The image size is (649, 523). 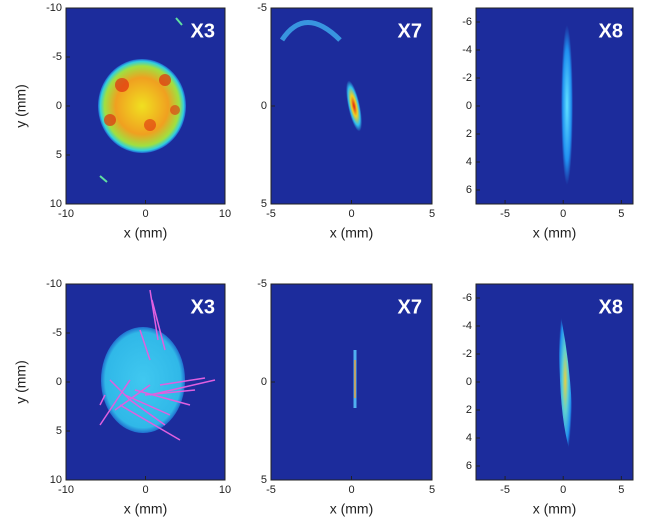 What do you see at coordinates (310, 31) in the screenshot?
I see `arc` at bounding box center [310, 31].